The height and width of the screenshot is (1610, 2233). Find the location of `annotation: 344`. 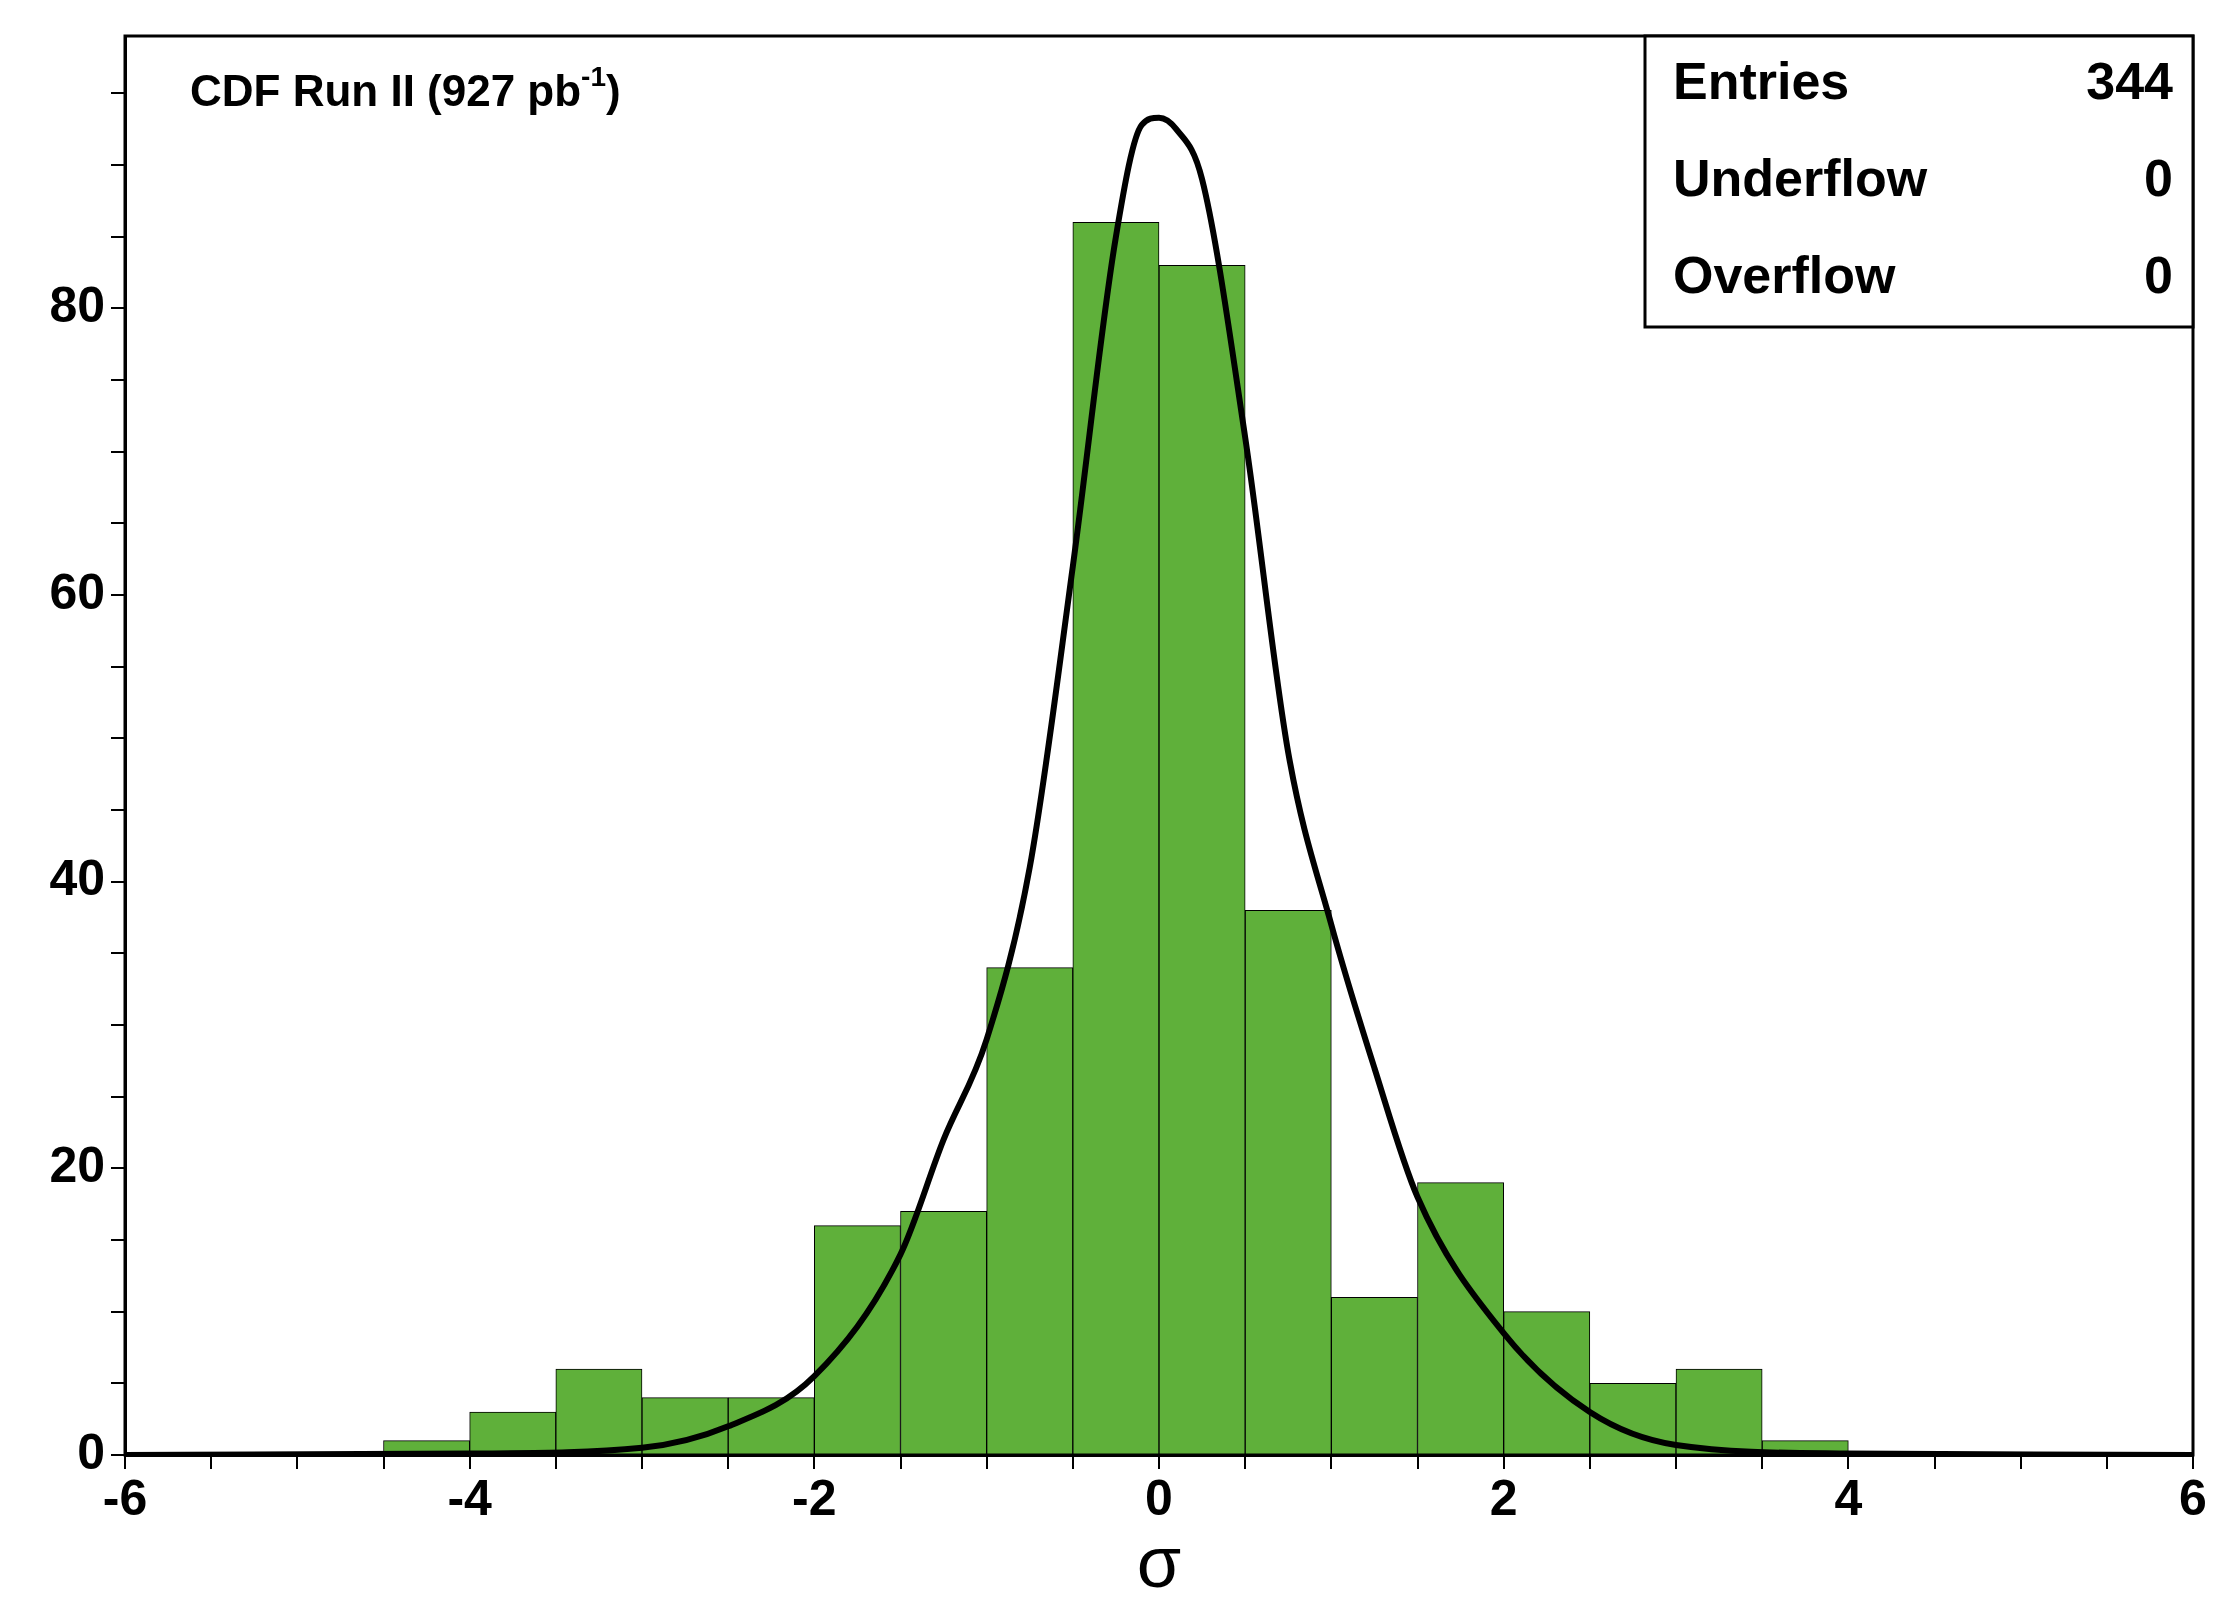

annotation: 344 is located at coordinates (2130, 80).